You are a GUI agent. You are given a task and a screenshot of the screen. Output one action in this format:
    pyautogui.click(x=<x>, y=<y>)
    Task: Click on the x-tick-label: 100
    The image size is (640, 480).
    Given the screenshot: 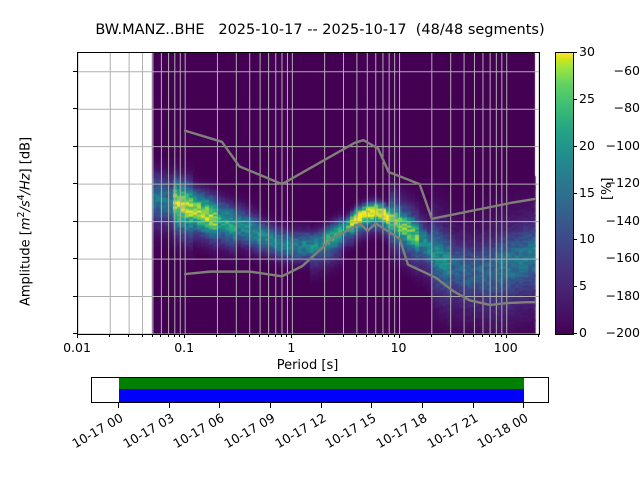 What is the action you would take?
    pyautogui.click(x=505, y=347)
    